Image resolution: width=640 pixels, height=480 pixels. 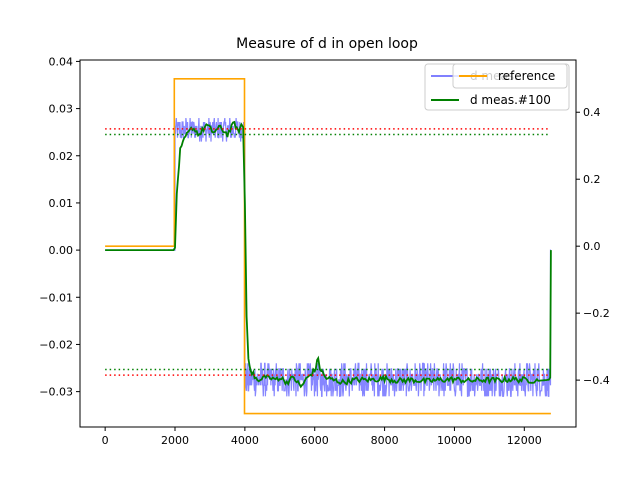 What do you see at coordinates (592, 246) in the screenshot?
I see `y-right-tick-label: 0.0` at bounding box center [592, 246].